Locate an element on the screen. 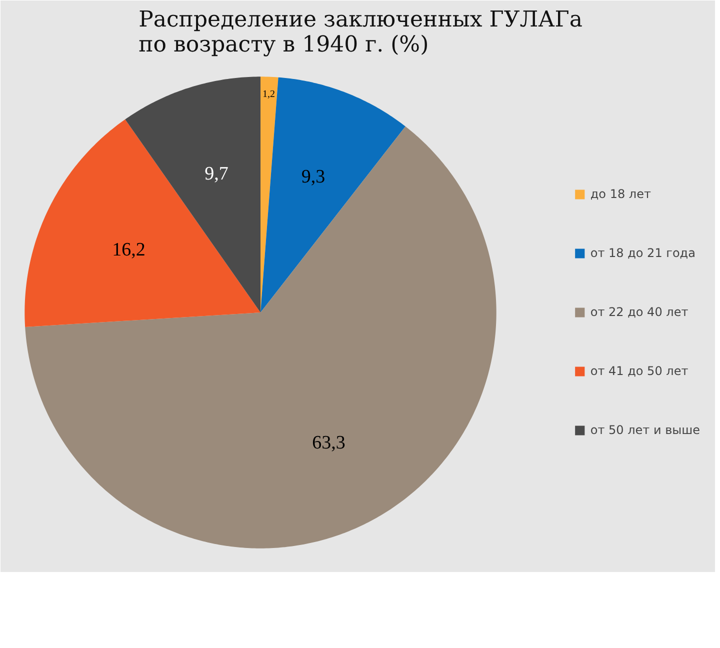  legend-label: от 18 до 21 года is located at coordinates (643, 253).